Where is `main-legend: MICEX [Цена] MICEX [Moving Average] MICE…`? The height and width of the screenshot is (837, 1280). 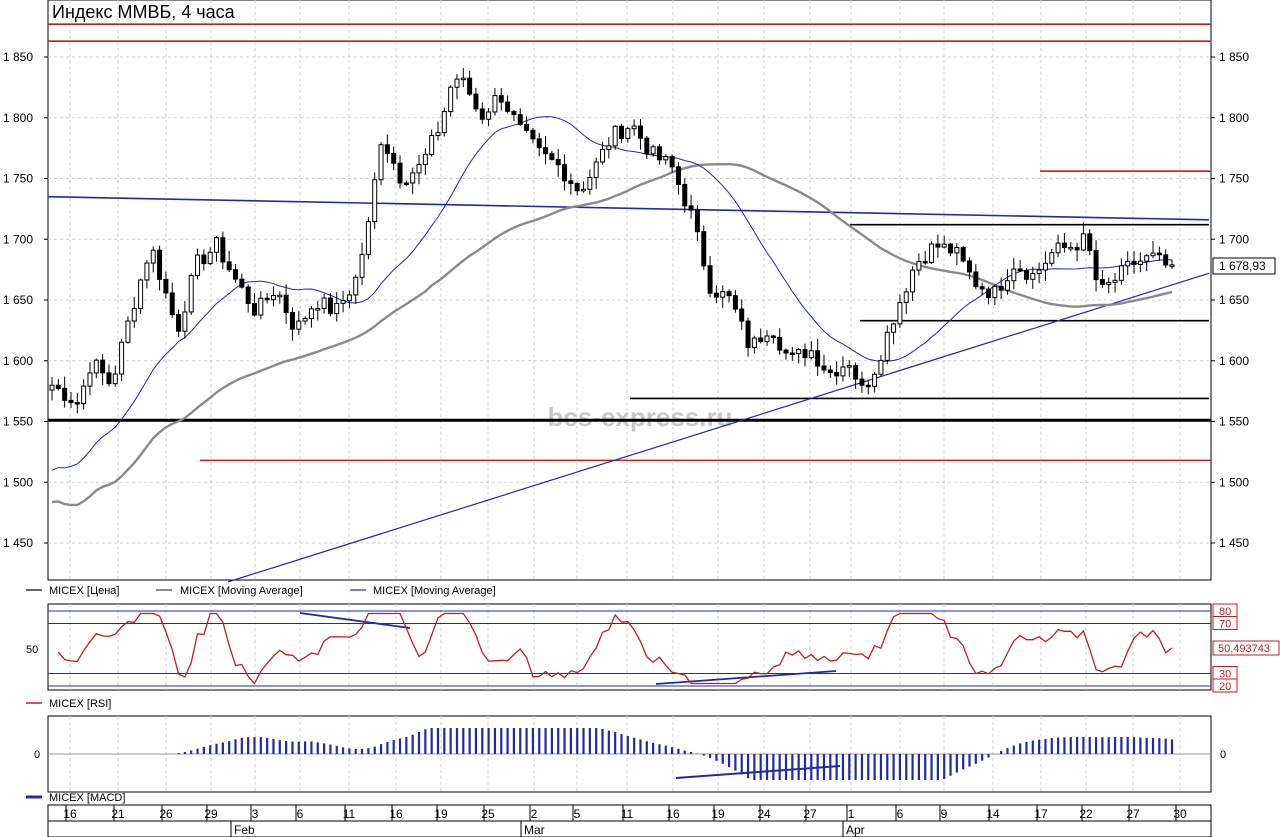 main-legend: MICEX [Цена] MICEX [Moving Average] MICE… is located at coordinates (261, 591).